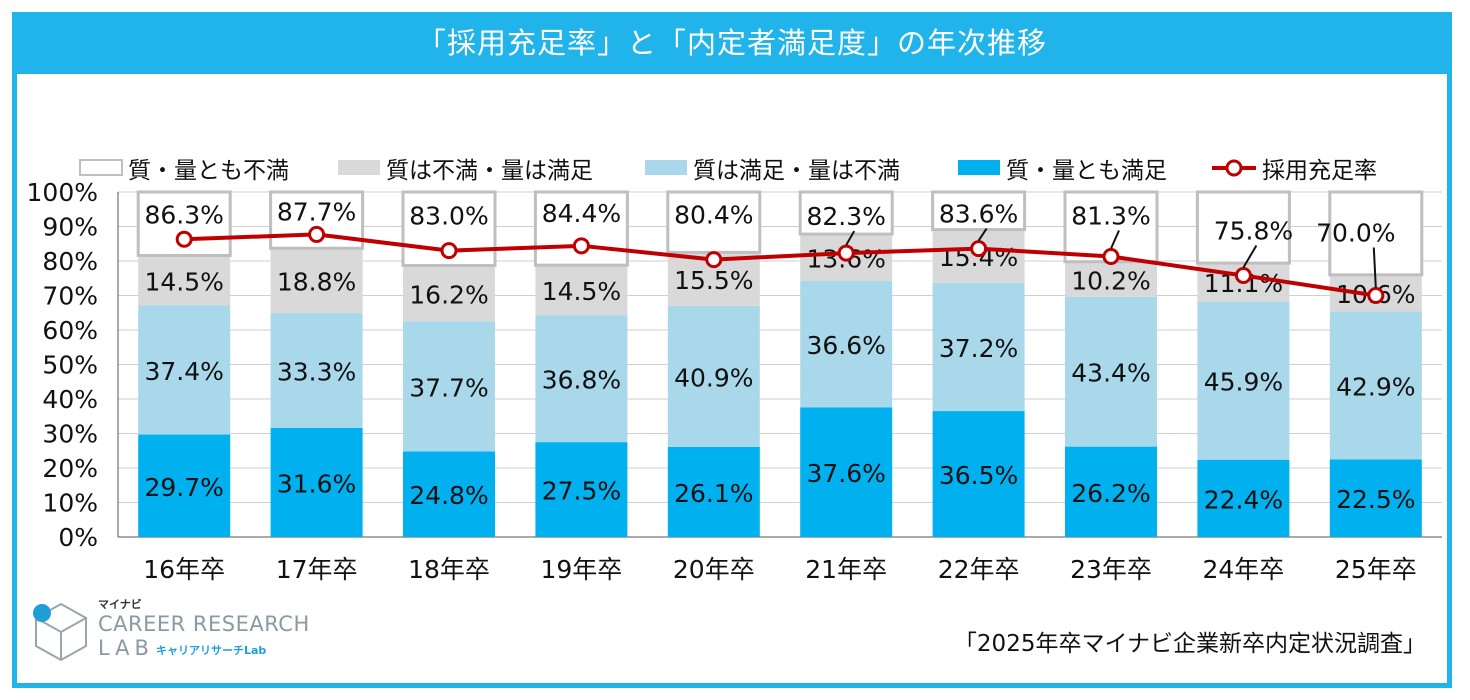 The width and height of the screenshot is (1470, 700). What do you see at coordinates (845, 345) in the screenshot?
I see `bar-data-label: 36.6%` at bounding box center [845, 345].